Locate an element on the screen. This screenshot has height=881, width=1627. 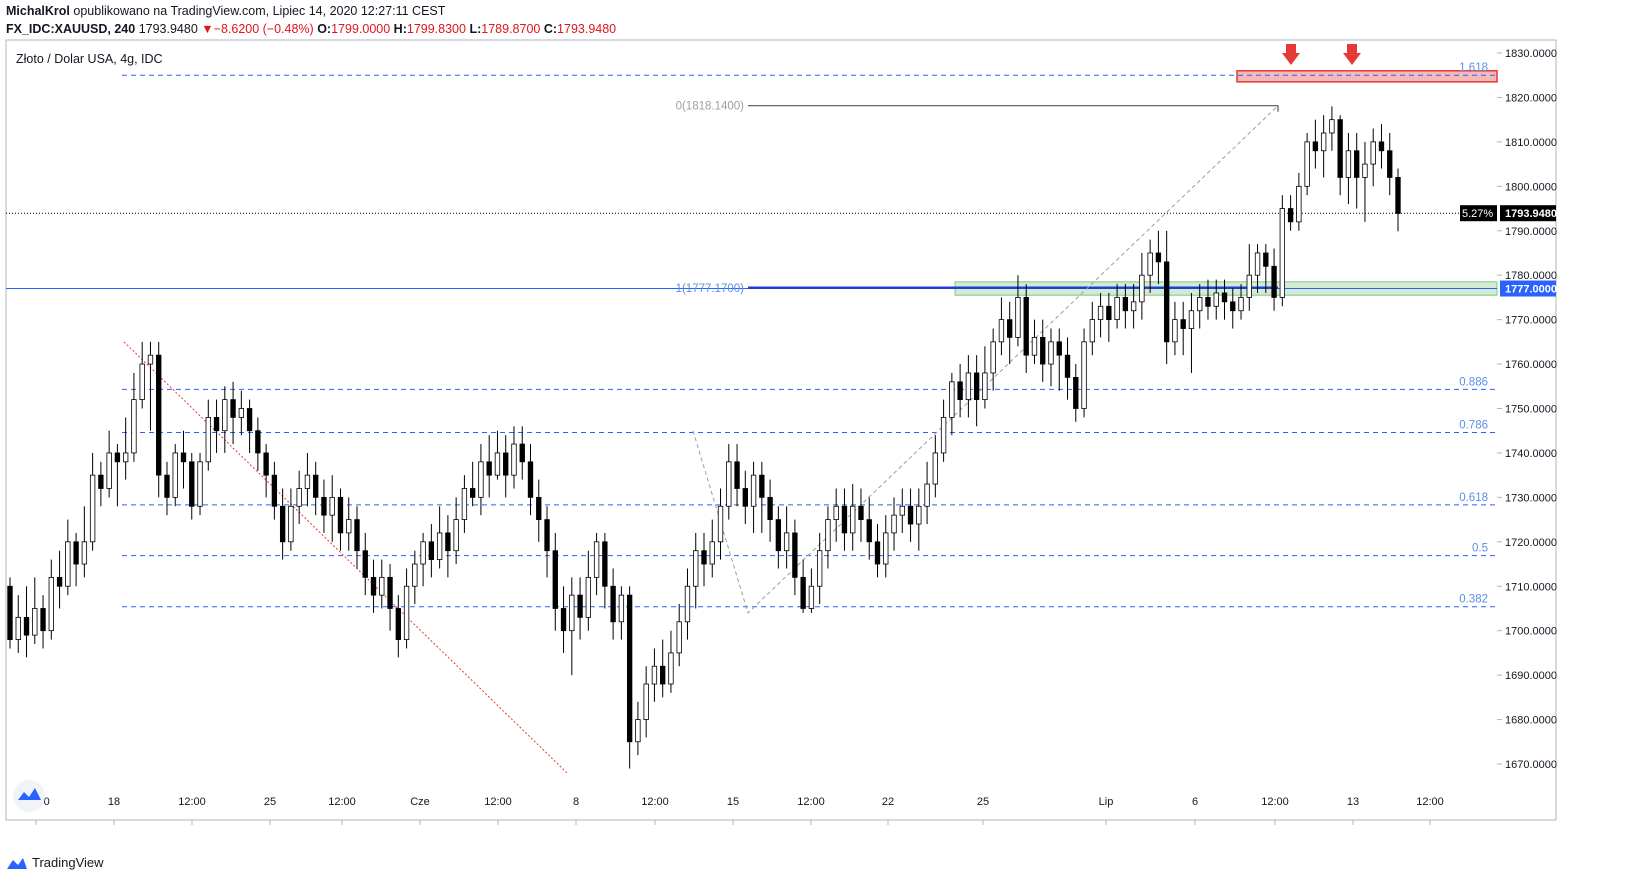
price-tick-label: 1670.0000 is located at coordinates (1531, 765).